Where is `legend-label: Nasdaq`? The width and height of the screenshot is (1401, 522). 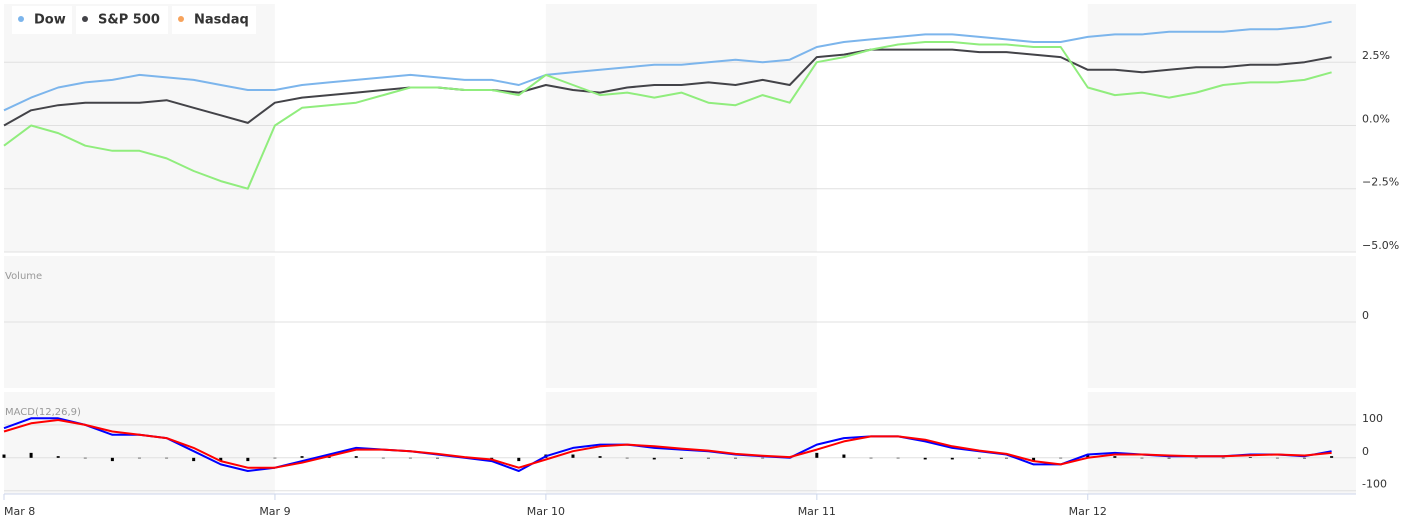
legend-label: Nasdaq is located at coordinates (221, 20).